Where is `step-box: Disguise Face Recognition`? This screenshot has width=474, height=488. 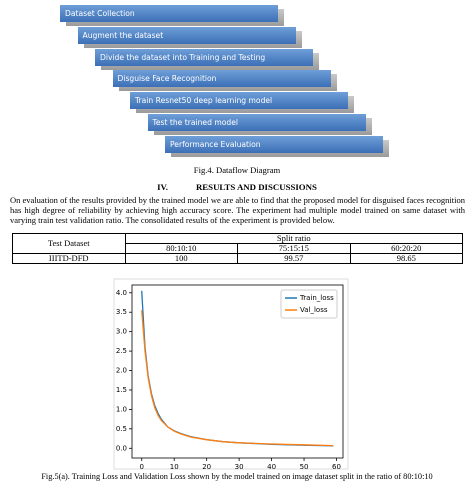
step-box: Disguise Face Recognition is located at coordinates (221, 79).